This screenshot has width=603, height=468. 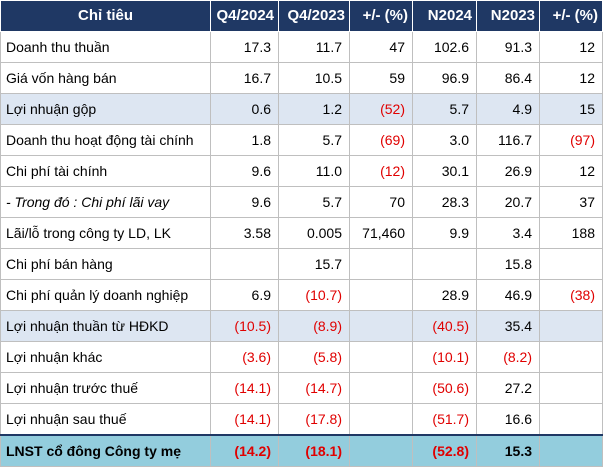 What do you see at coordinates (508, 16) in the screenshot?
I see `header-n2023: N2023` at bounding box center [508, 16].